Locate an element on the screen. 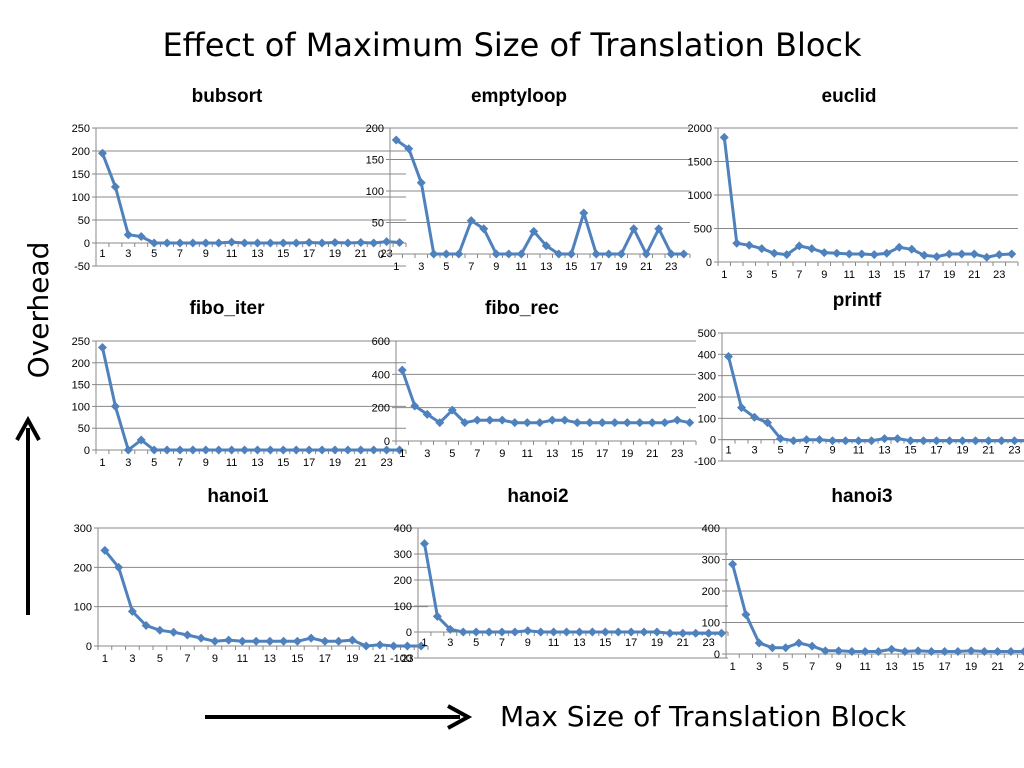 This screenshot has width=1024, height=768. y-tick-label: -100 is located at coordinates (401, 659).